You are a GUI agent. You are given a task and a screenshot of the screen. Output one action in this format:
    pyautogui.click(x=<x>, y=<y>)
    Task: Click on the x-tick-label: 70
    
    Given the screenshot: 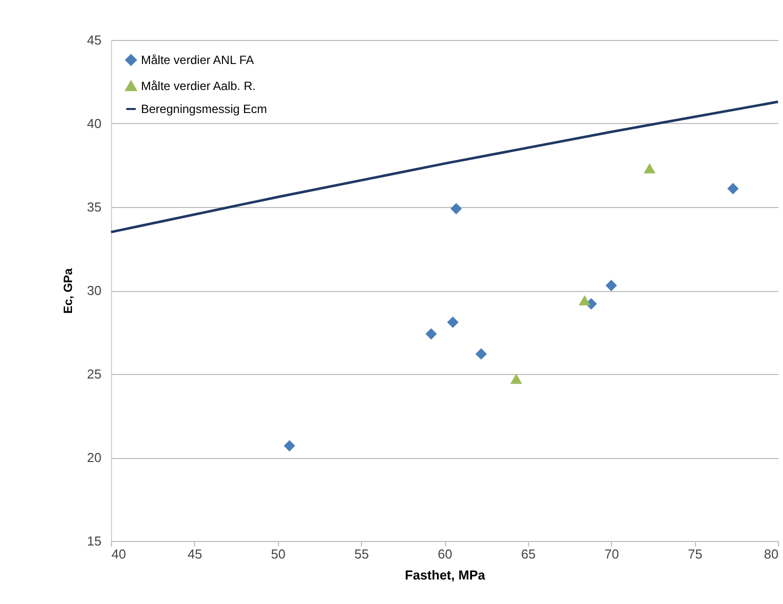 What is the action you would take?
    pyautogui.click(x=611, y=554)
    